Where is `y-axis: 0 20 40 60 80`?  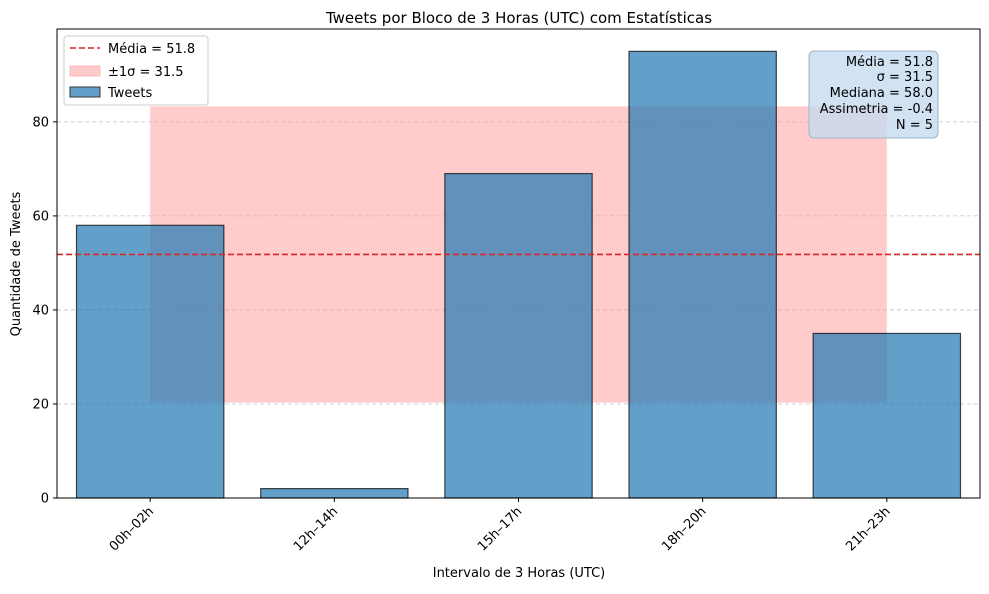 y-axis: 0 20 40 60 80 is located at coordinates (44, 311).